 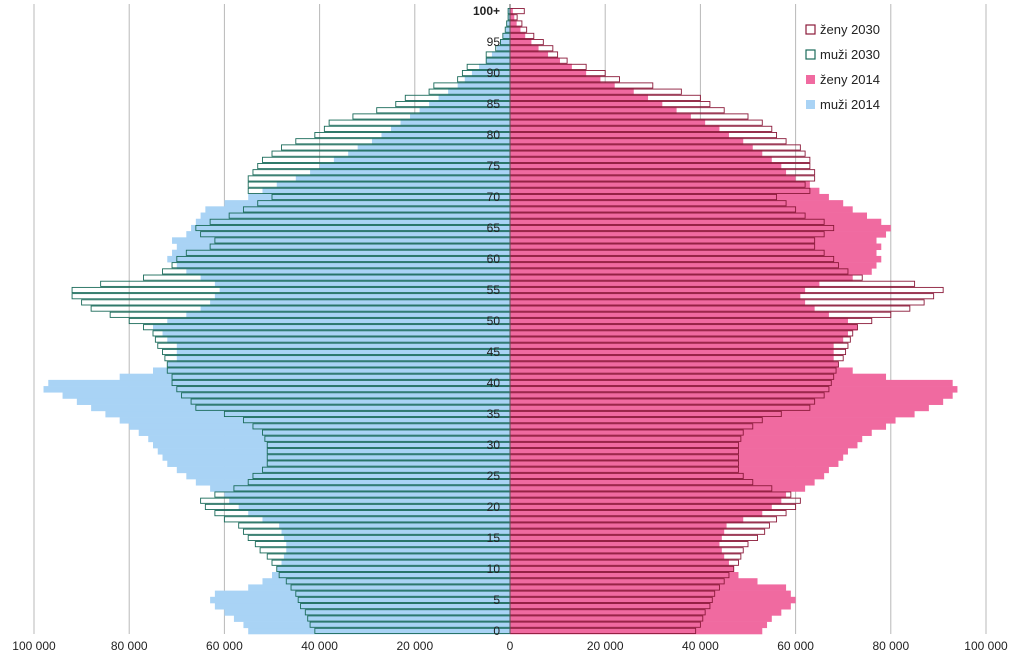 What do you see at coordinates (496, 600) in the screenshot?
I see `age-tick-label-1: 5` at bounding box center [496, 600].